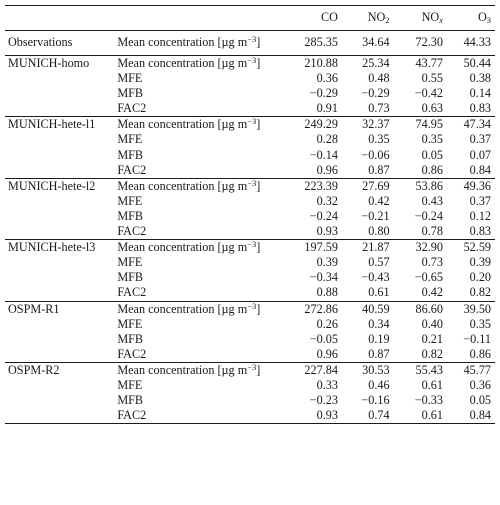 The height and width of the screenshot is (505, 500). Describe the element at coordinates (375, 93) in the screenshot. I see `value-no2: −0.29` at that location.